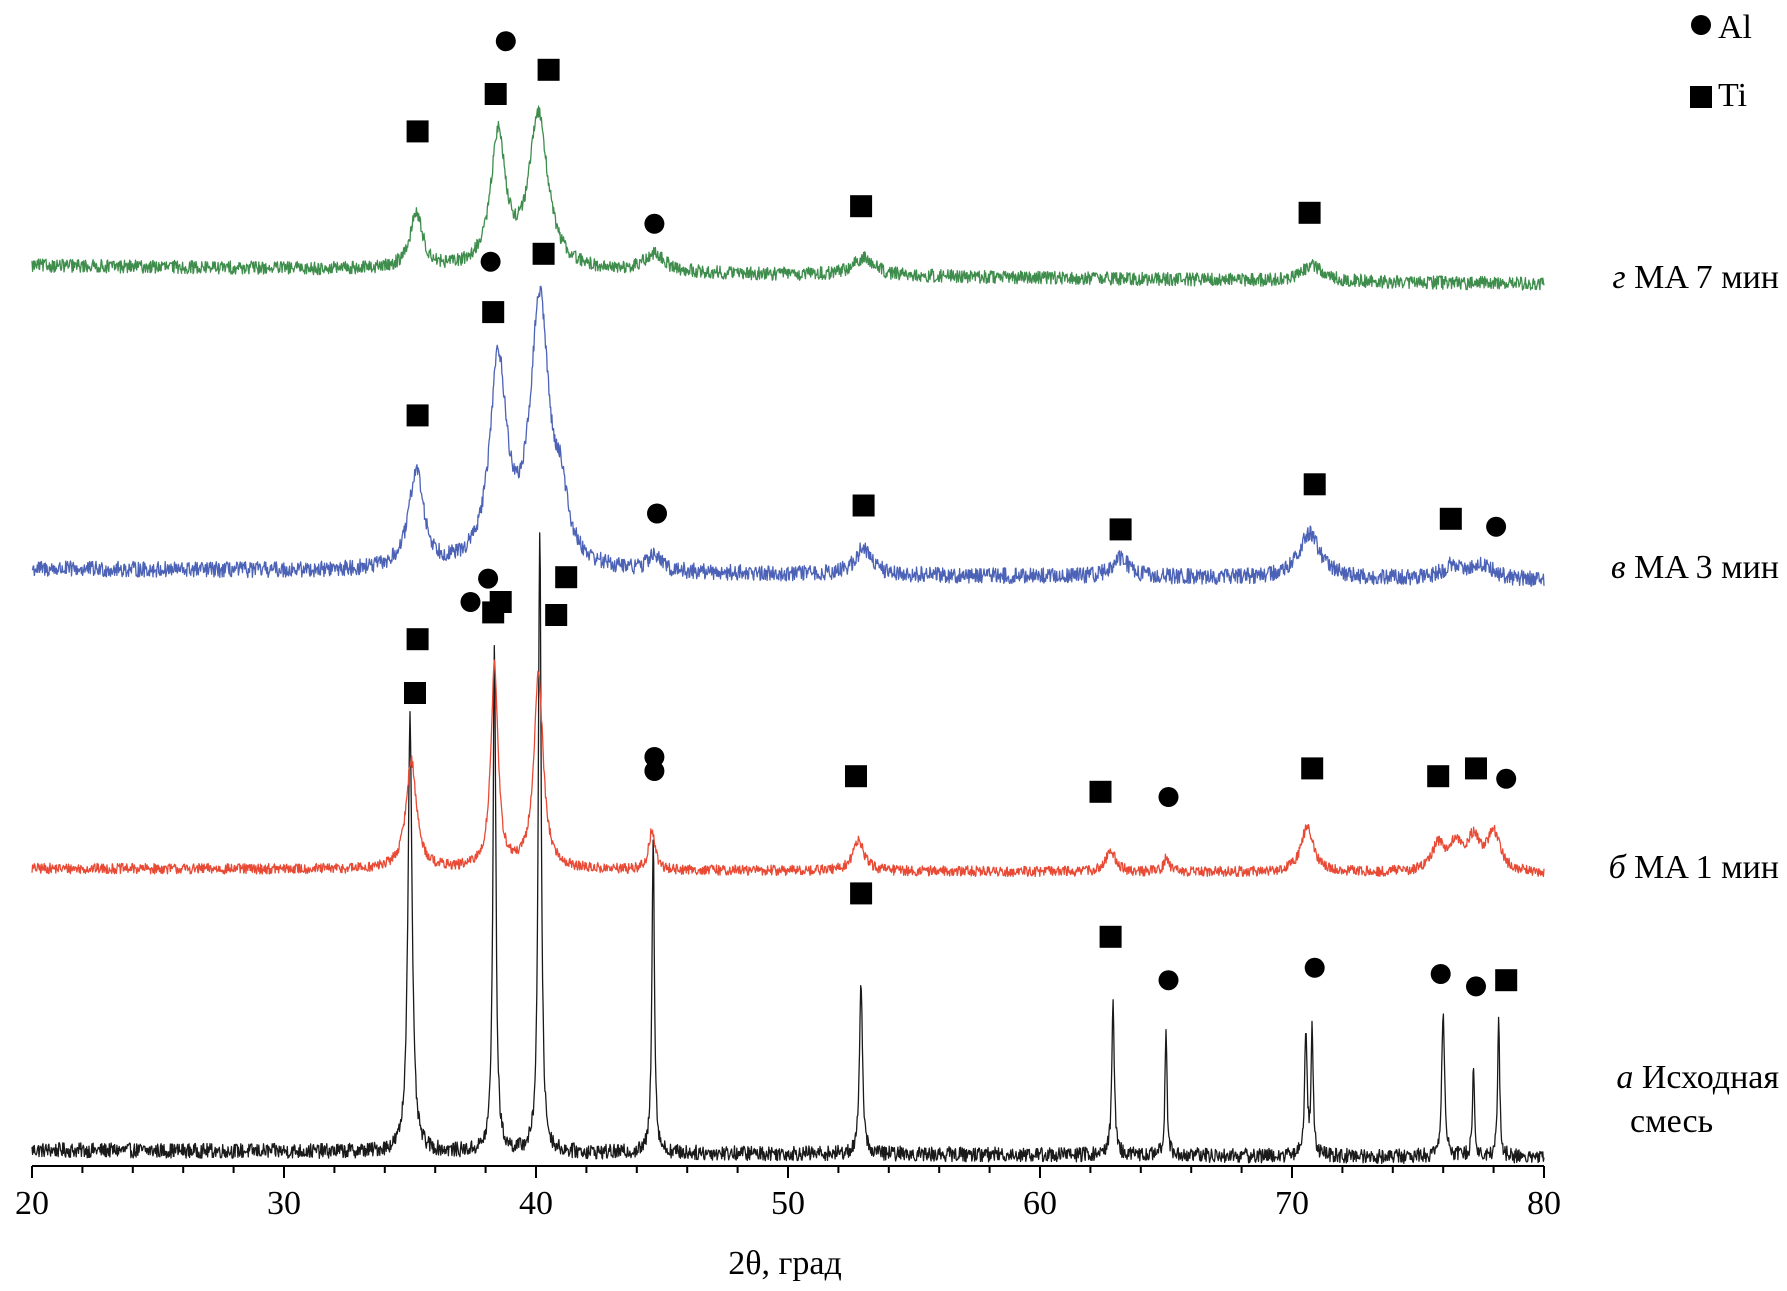  I want to click on x-tick-label: 50, so click(788, 1203).